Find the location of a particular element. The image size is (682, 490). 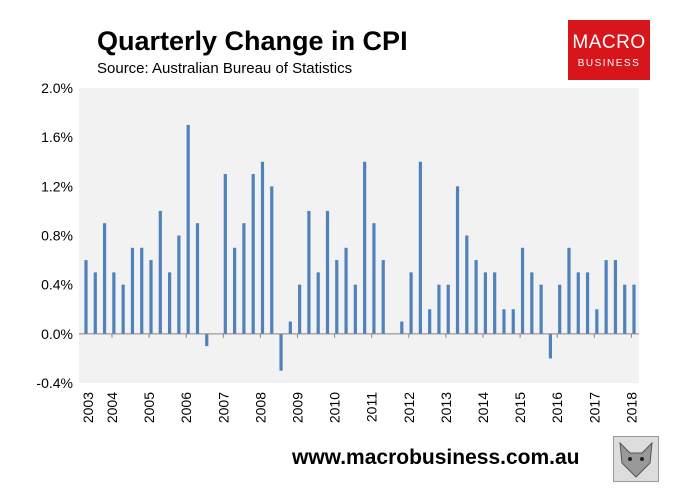

x-tick-label: 2017 is located at coordinates (594, 407).